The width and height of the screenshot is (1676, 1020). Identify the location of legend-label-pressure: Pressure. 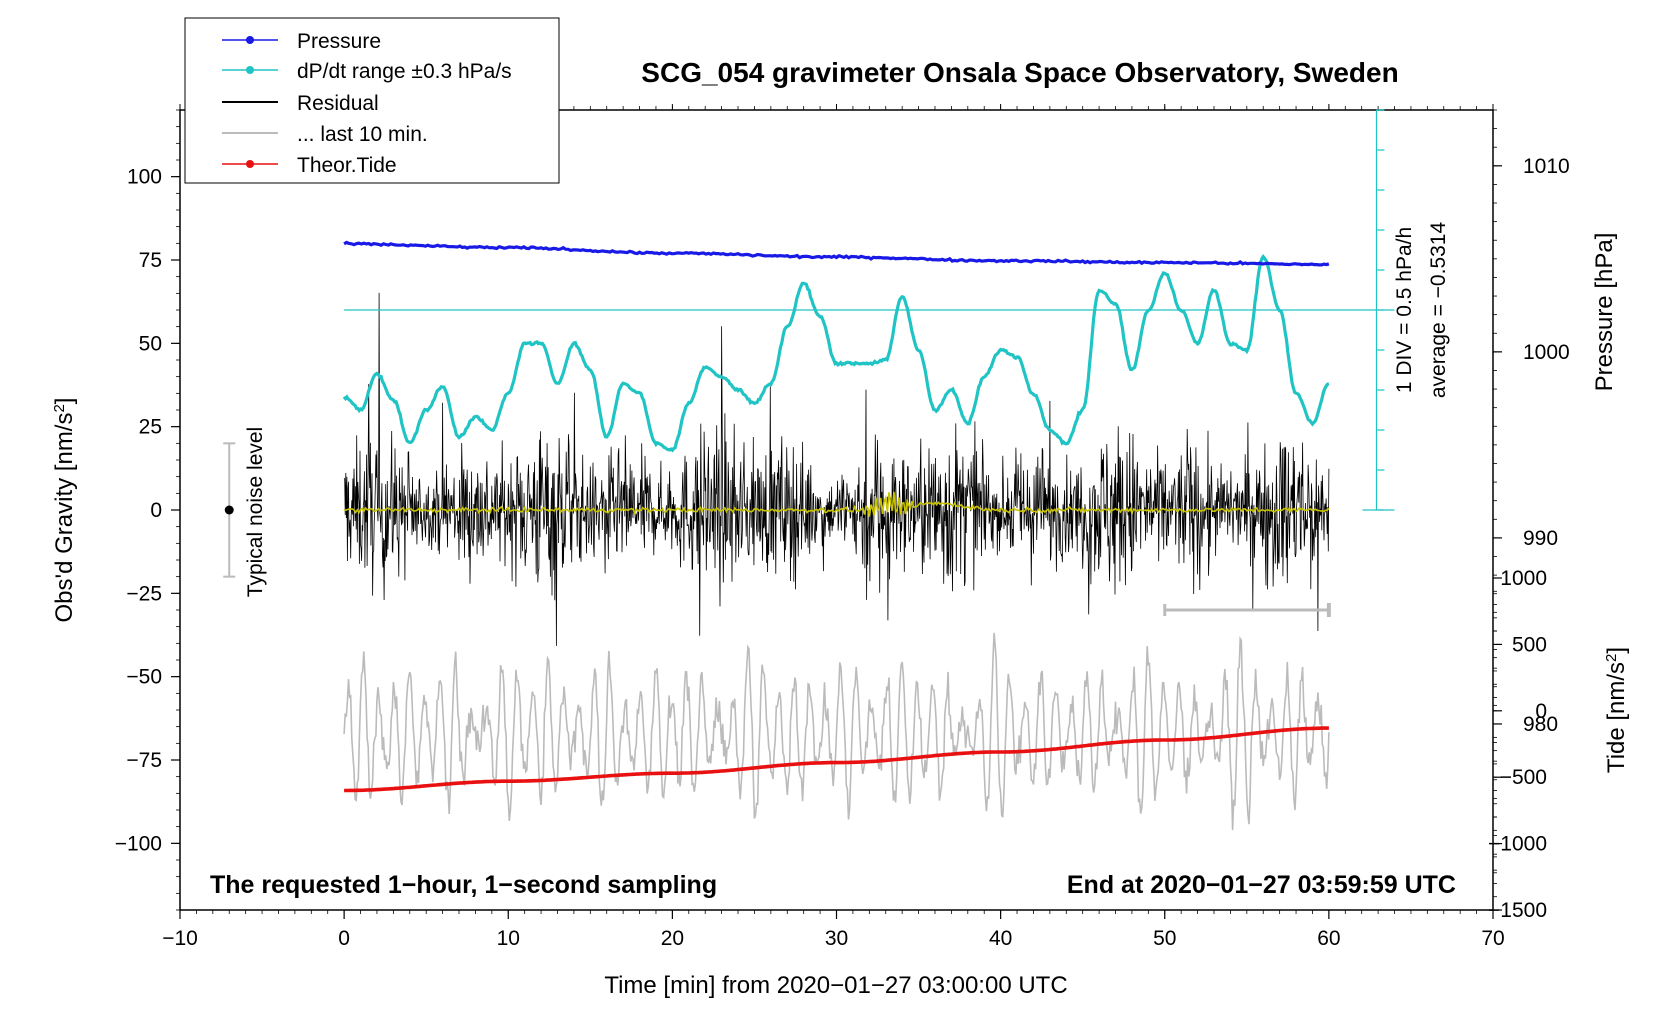
(339, 41).